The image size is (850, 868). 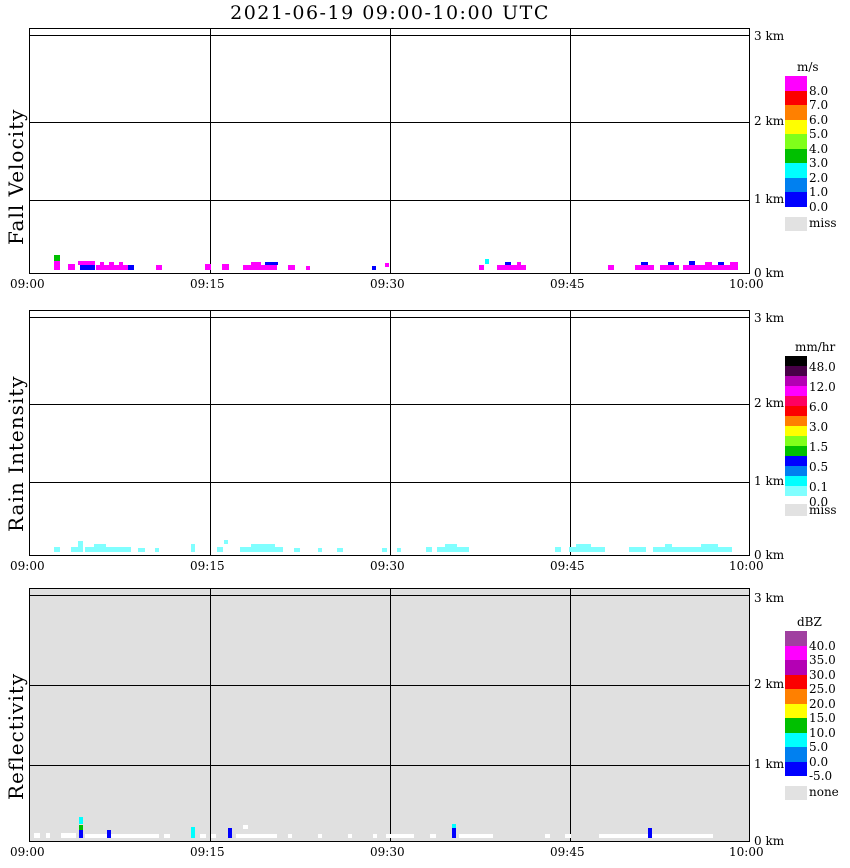 What do you see at coordinates (567, 566) in the screenshot?
I see `xtick-0945-p2: 09:45` at bounding box center [567, 566].